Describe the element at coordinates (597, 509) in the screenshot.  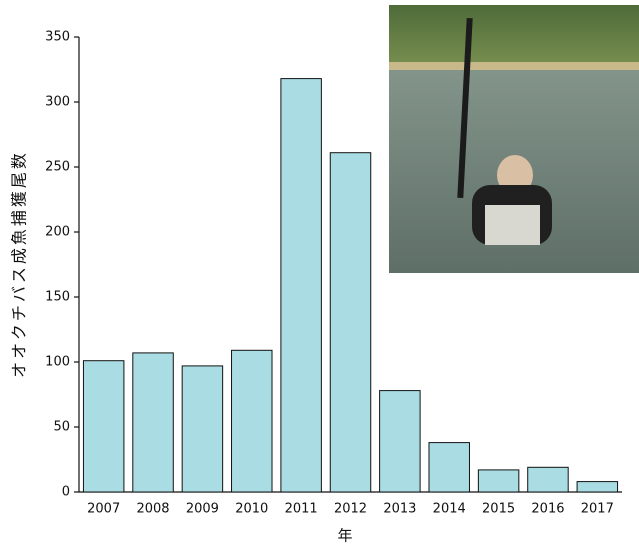
I see `x-tick-label: 2017` at that location.